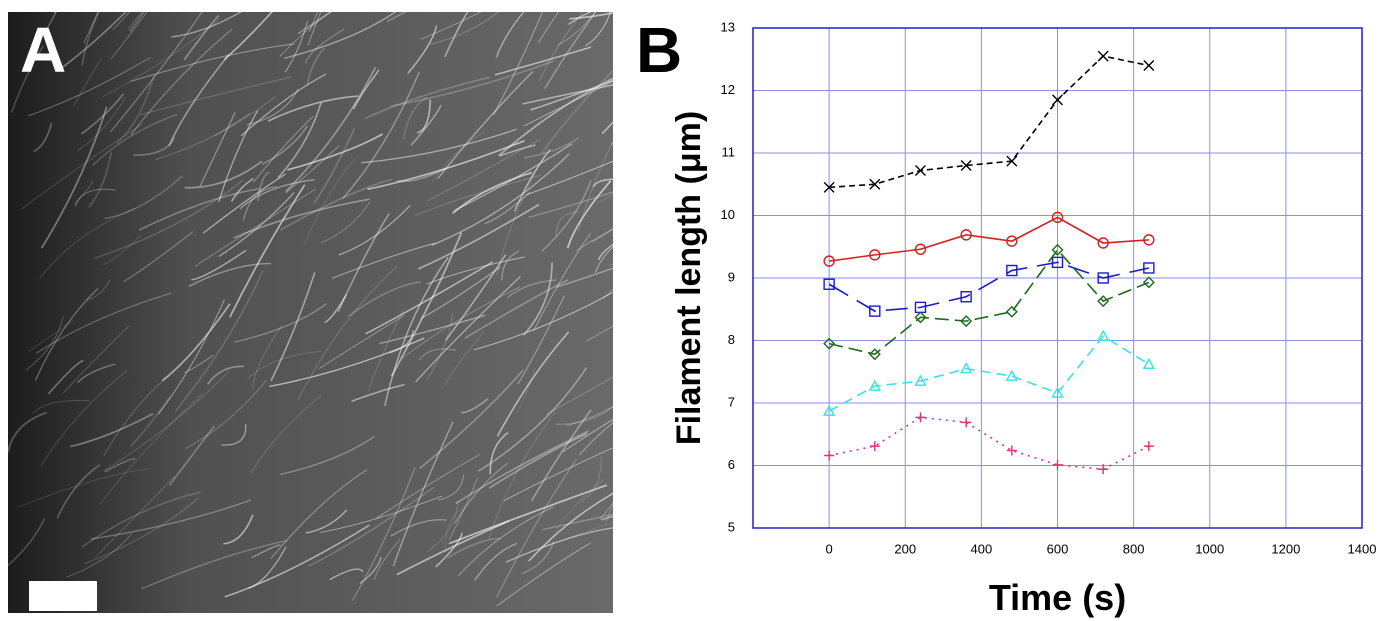 The width and height of the screenshot is (1380, 621). I want to click on series-line, so click(989, 239).